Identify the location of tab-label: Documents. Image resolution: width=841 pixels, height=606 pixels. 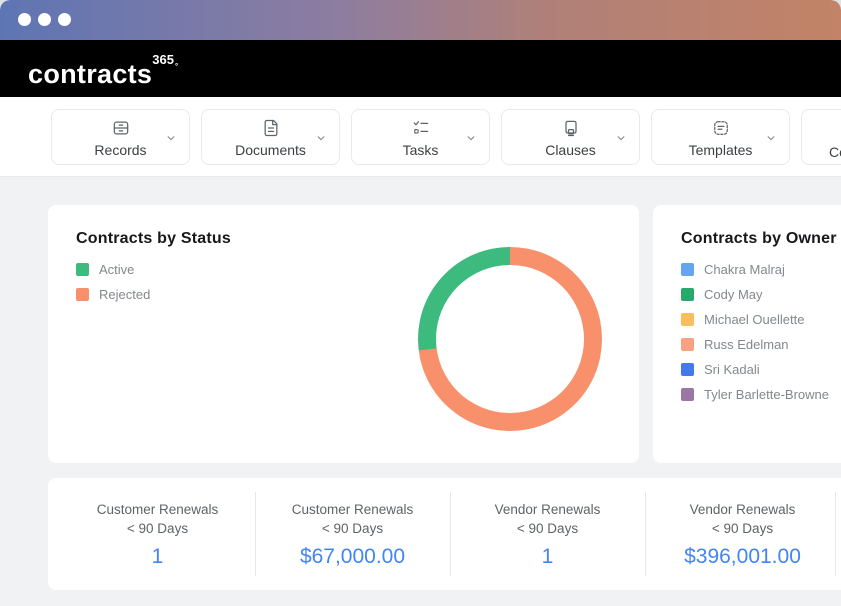
(270, 150).